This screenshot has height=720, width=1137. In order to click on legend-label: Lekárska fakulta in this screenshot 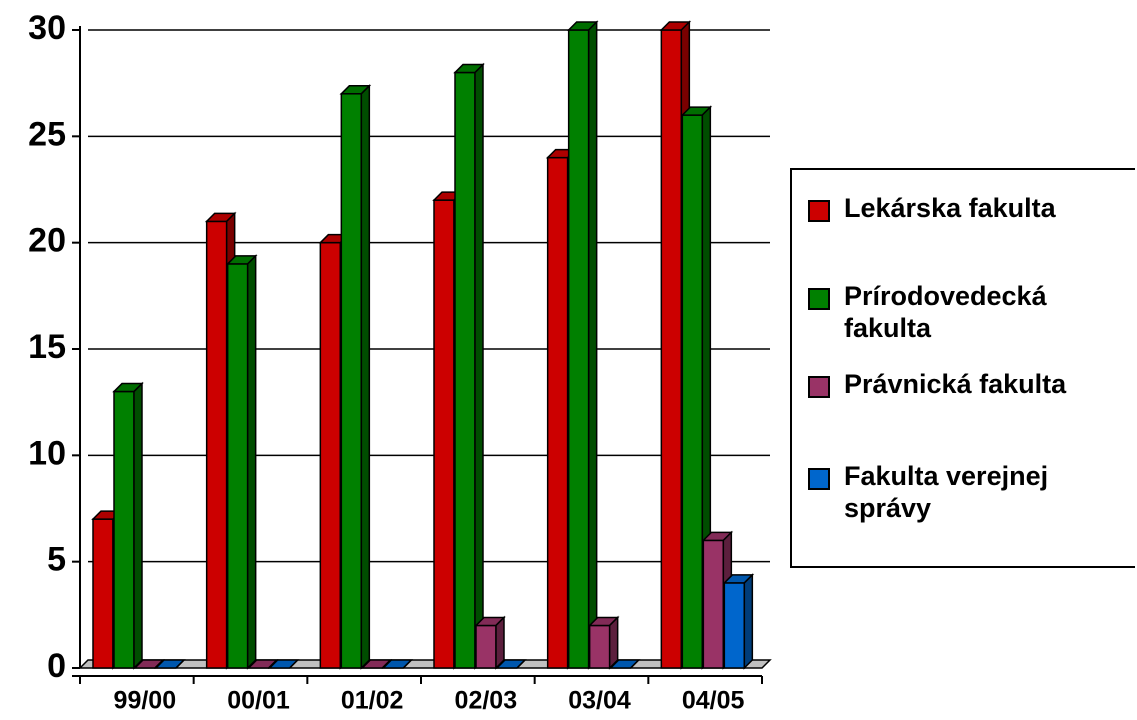, I will do `click(950, 208)`.